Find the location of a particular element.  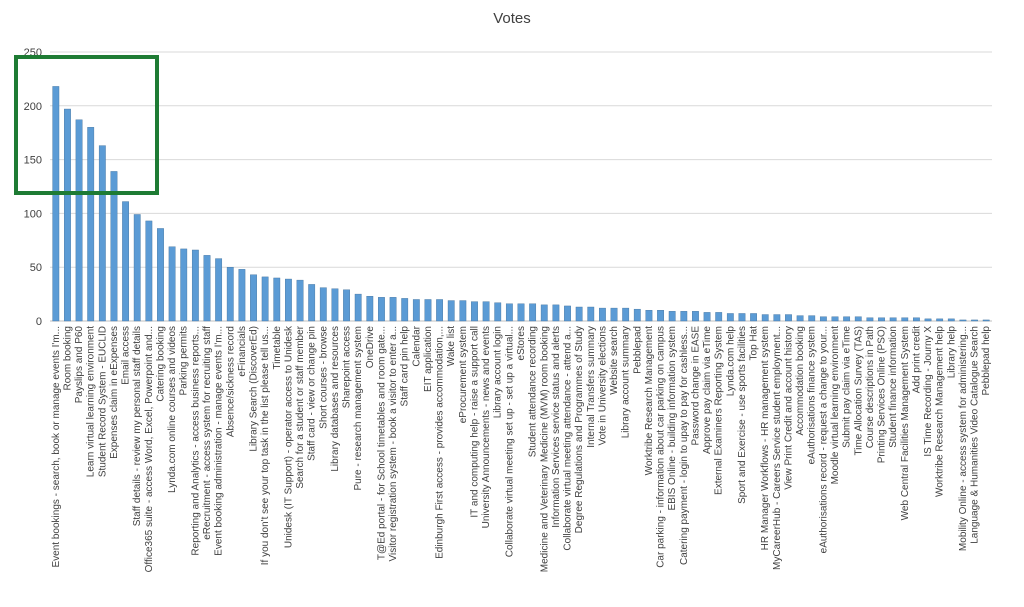

y-tick-label: 200 is located at coordinates (33, 107).